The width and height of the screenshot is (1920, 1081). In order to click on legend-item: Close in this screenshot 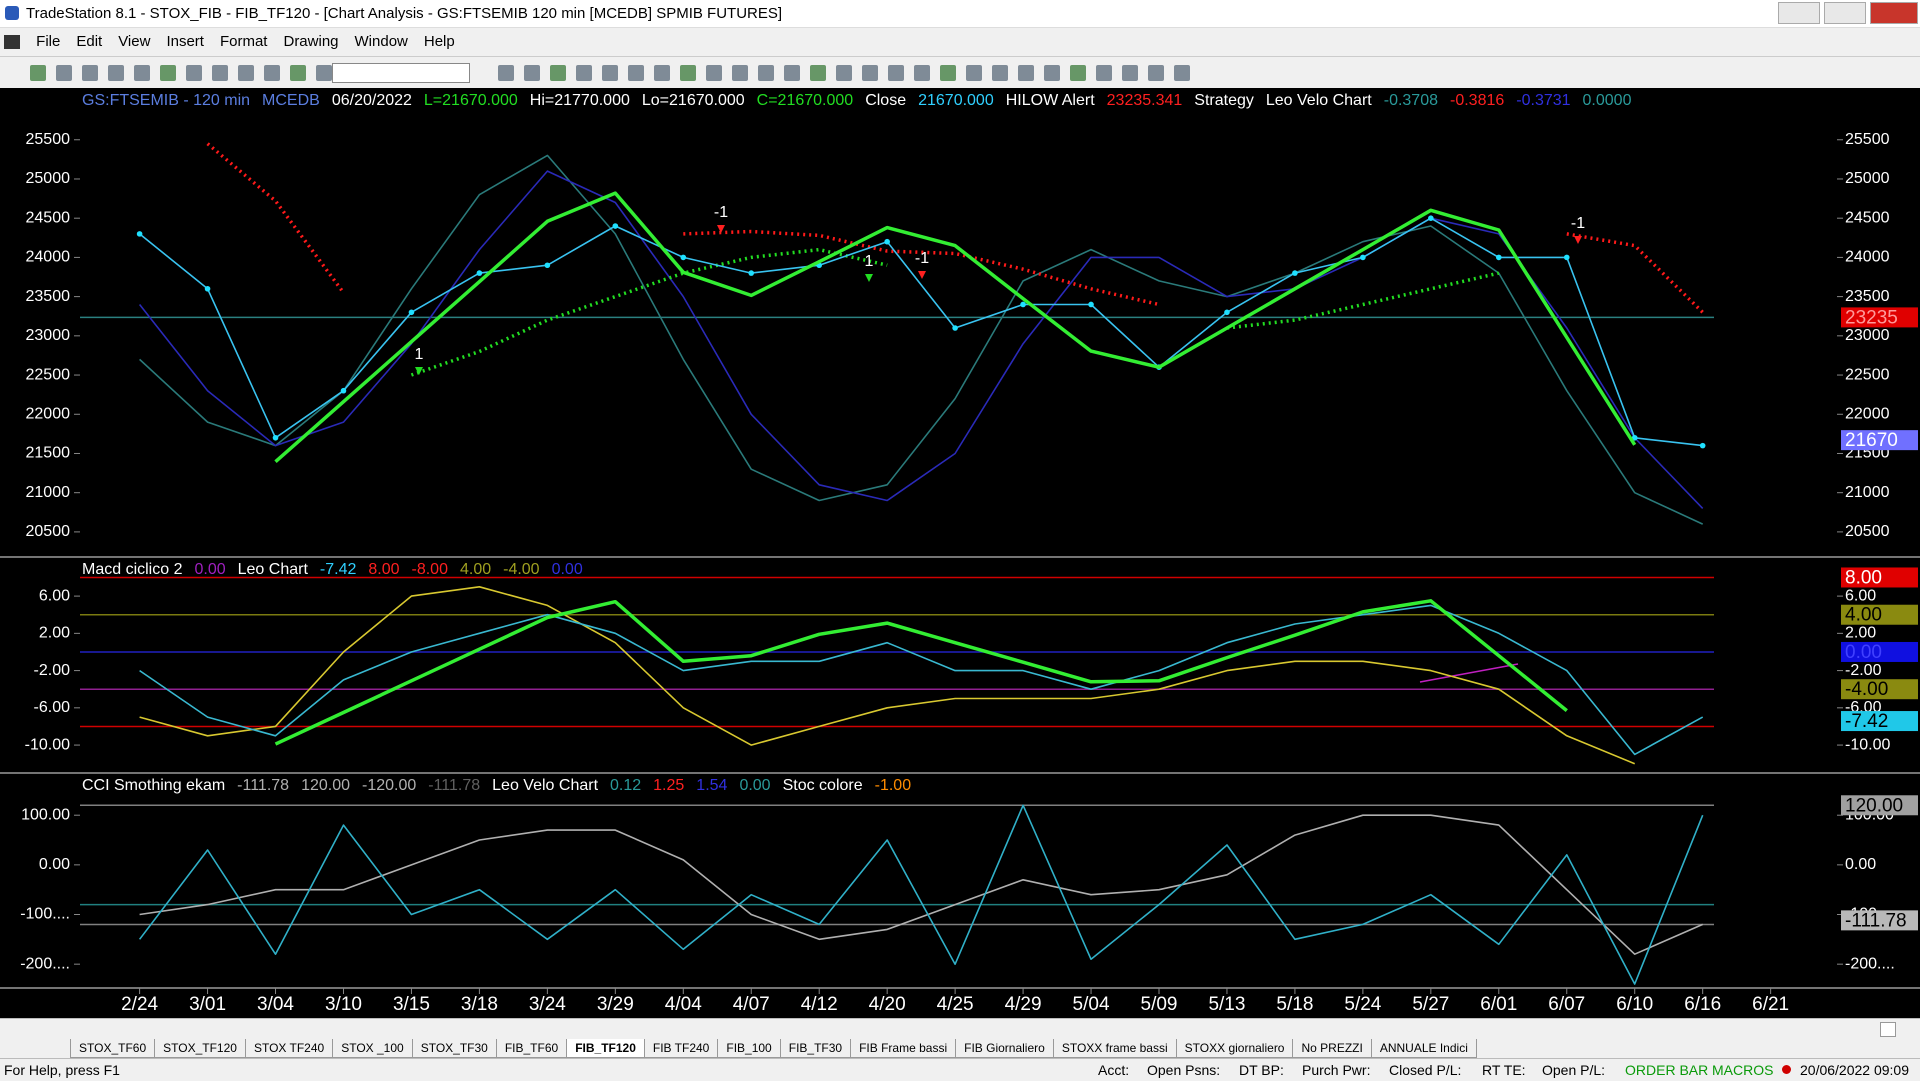, I will do `click(885, 100)`.